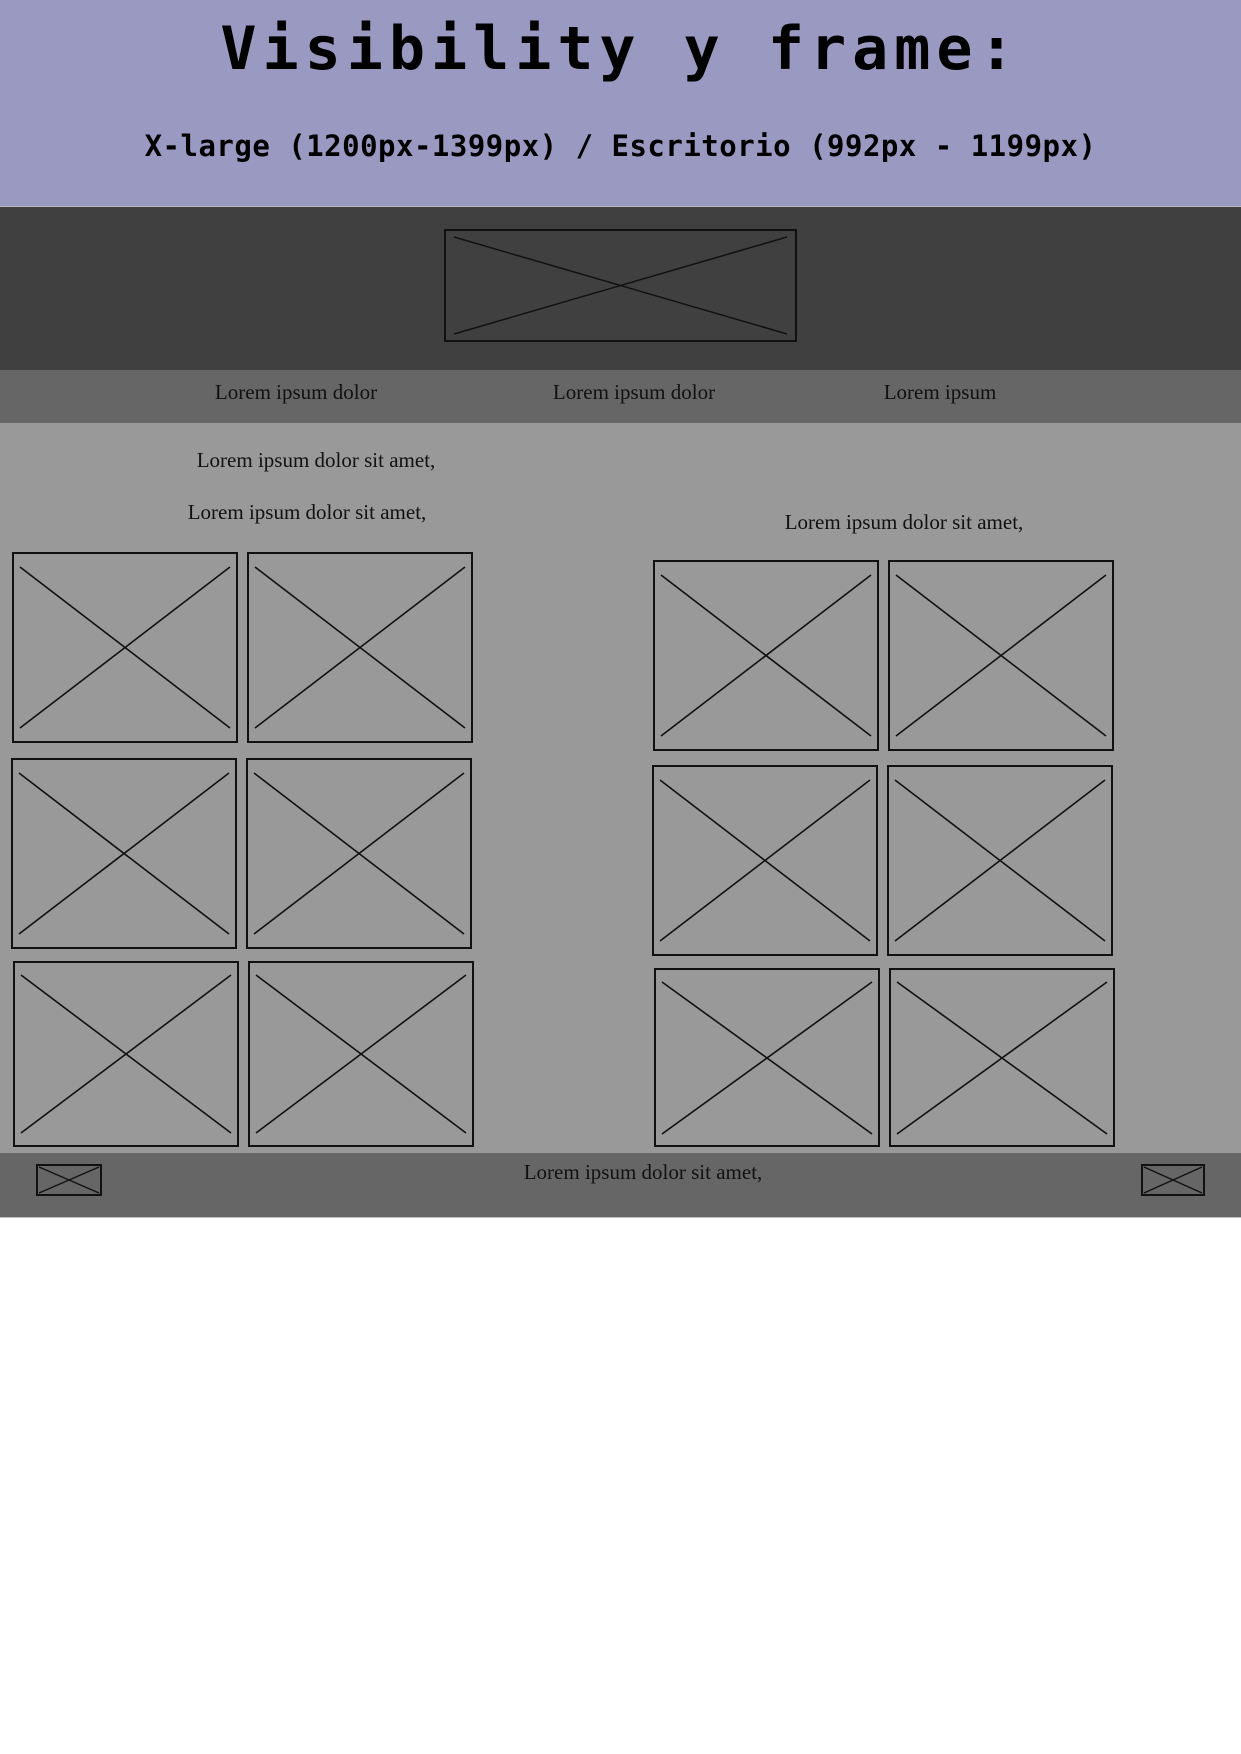 The image size is (1241, 1754). I want to click on wireframe-header, so click(620, 288).